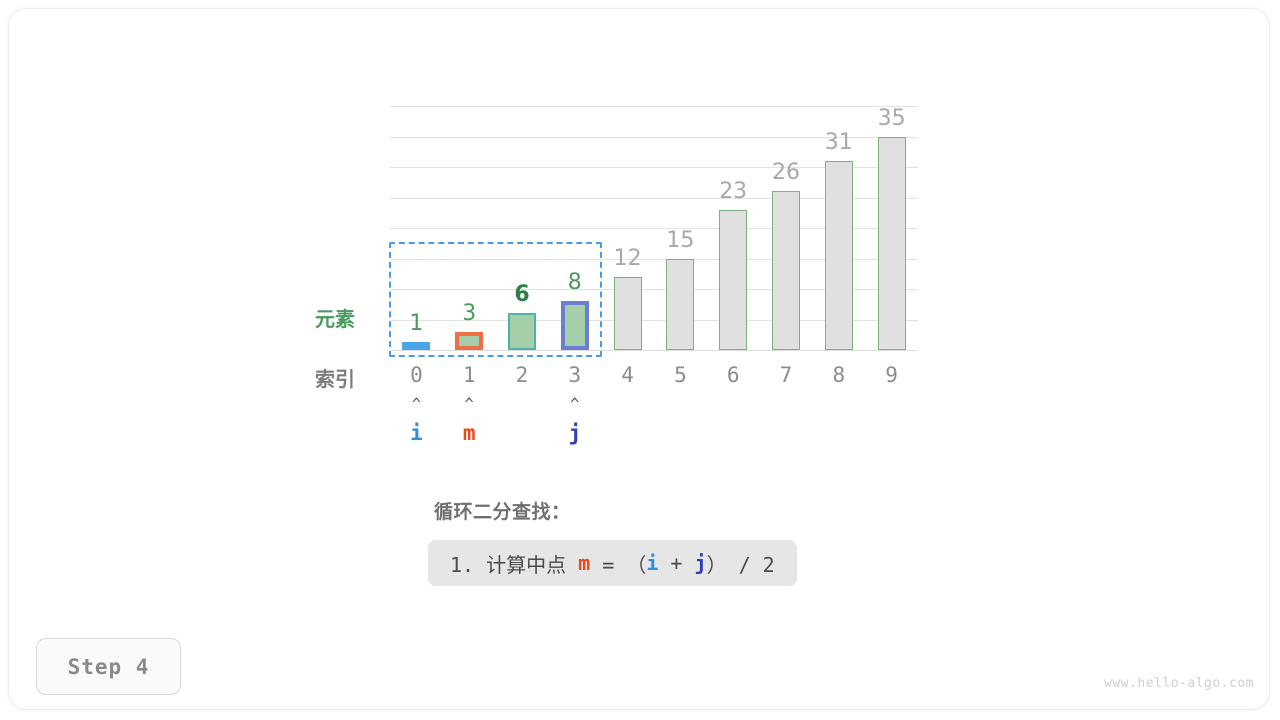  Describe the element at coordinates (575, 404) in the screenshot. I see `pointer-caret-j: ^` at that location.